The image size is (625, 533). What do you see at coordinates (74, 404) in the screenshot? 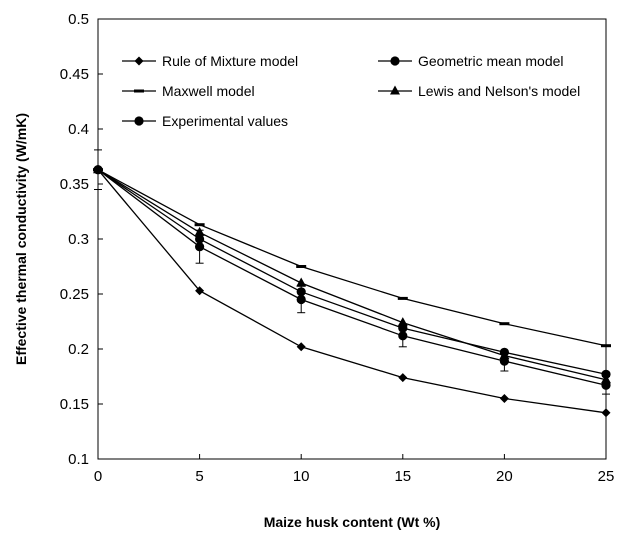
I see `y-tick-label: 0.15` at bounding box center [74, 404].